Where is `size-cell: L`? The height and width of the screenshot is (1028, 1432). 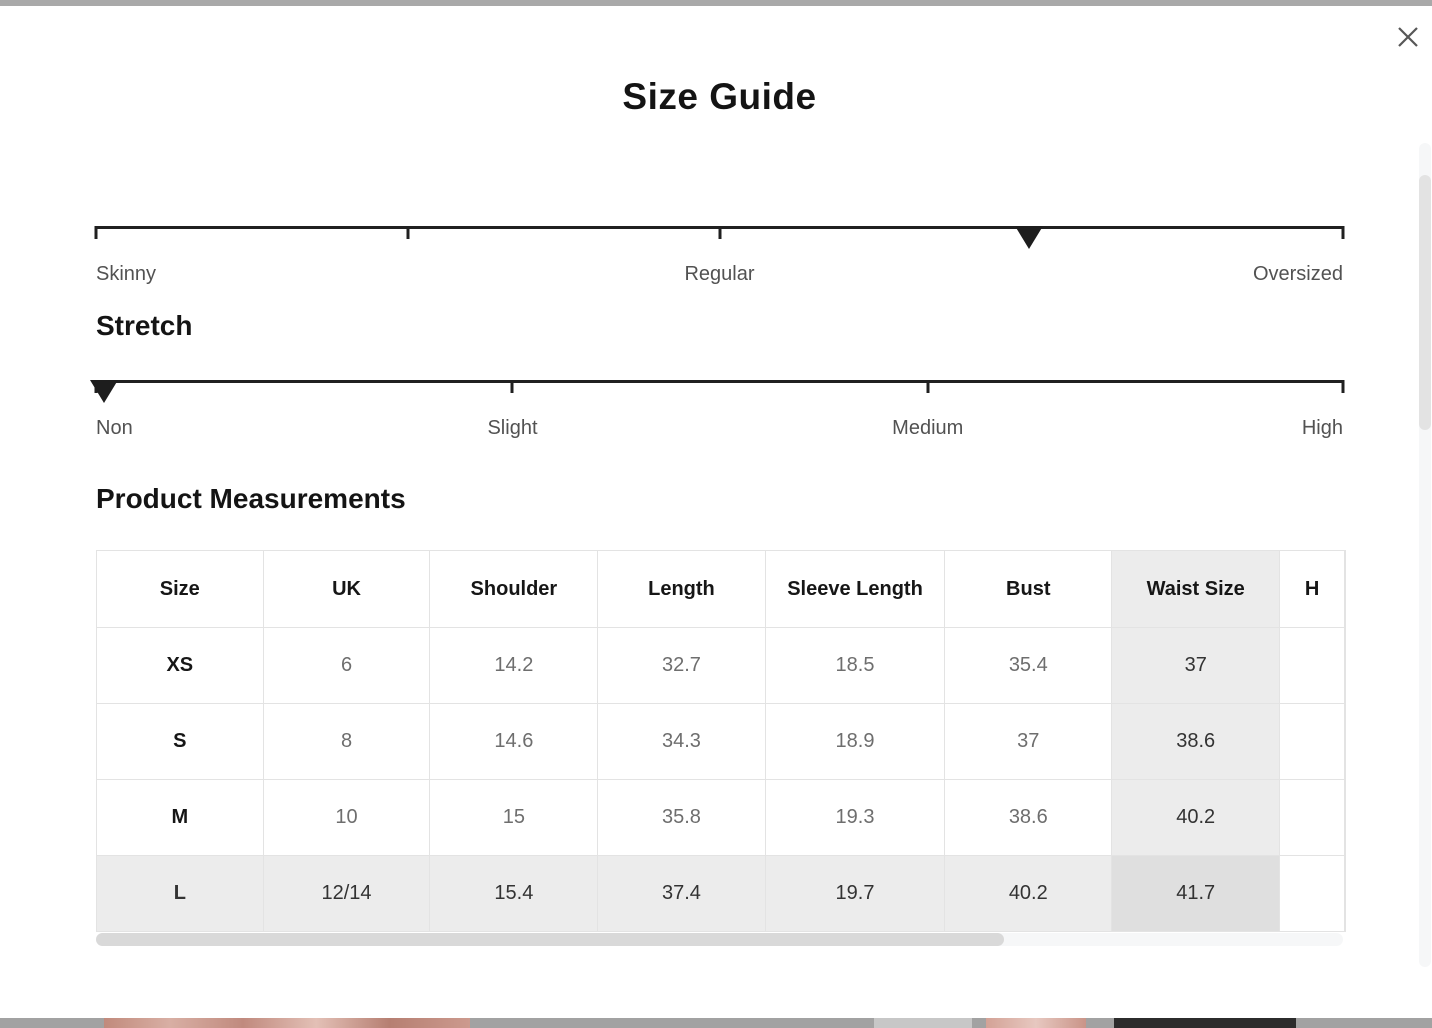 size-cell: L is located at coordinates (180, 893).